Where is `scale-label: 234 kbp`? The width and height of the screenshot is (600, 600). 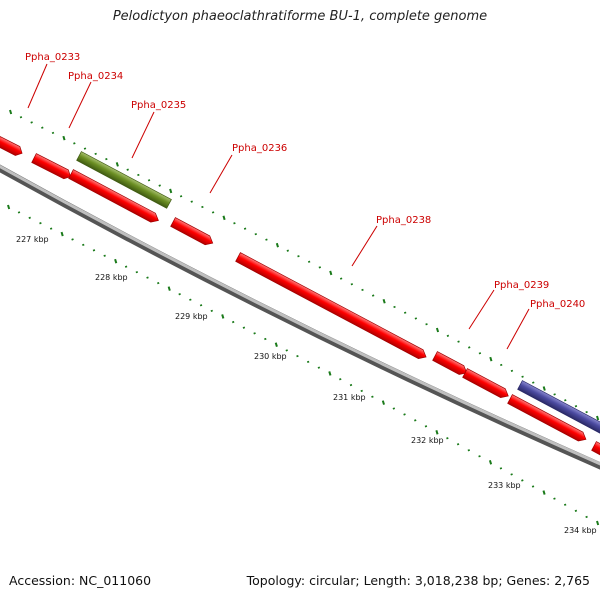 scale-label: 234 kbp is located at coordinates (580, 530).